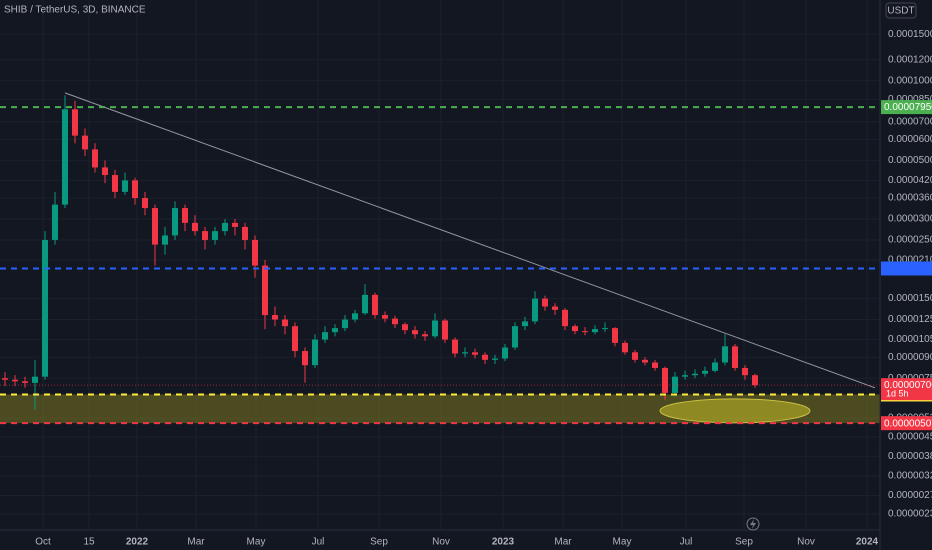 Image resolution: width=932 pixels, height=550 pixels. What do you see at coordinates (910, 34) in the screenshot?
I see `y-tick-label: 0.00015000` at bounding box center [910, 34].